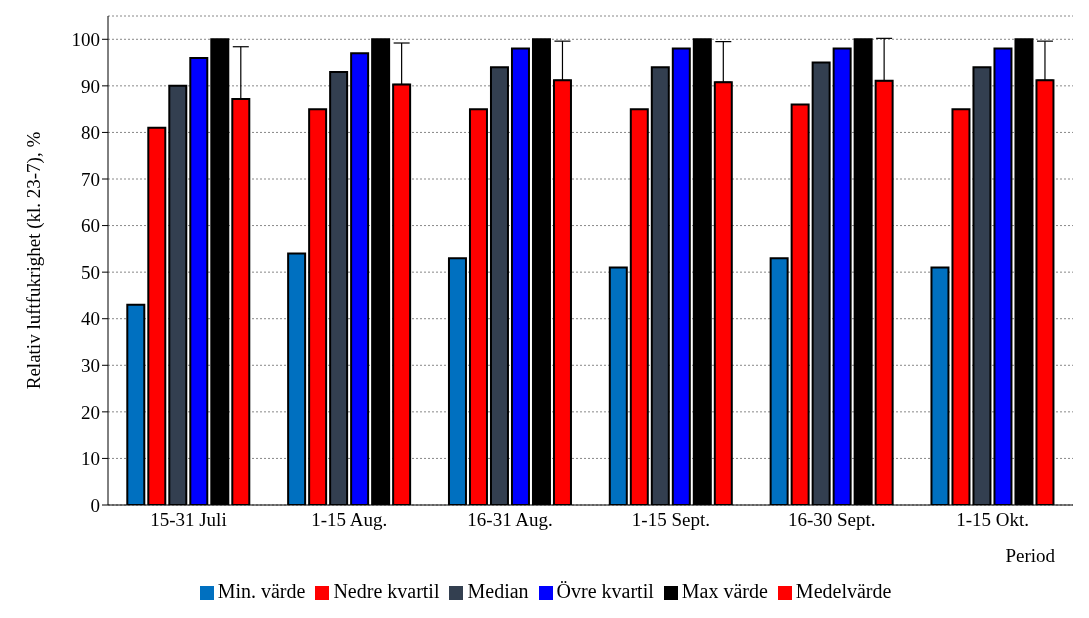  Describe the element at coordinates (95, 505) in the screenshot. I see `y-tick-label: 0` at that location.